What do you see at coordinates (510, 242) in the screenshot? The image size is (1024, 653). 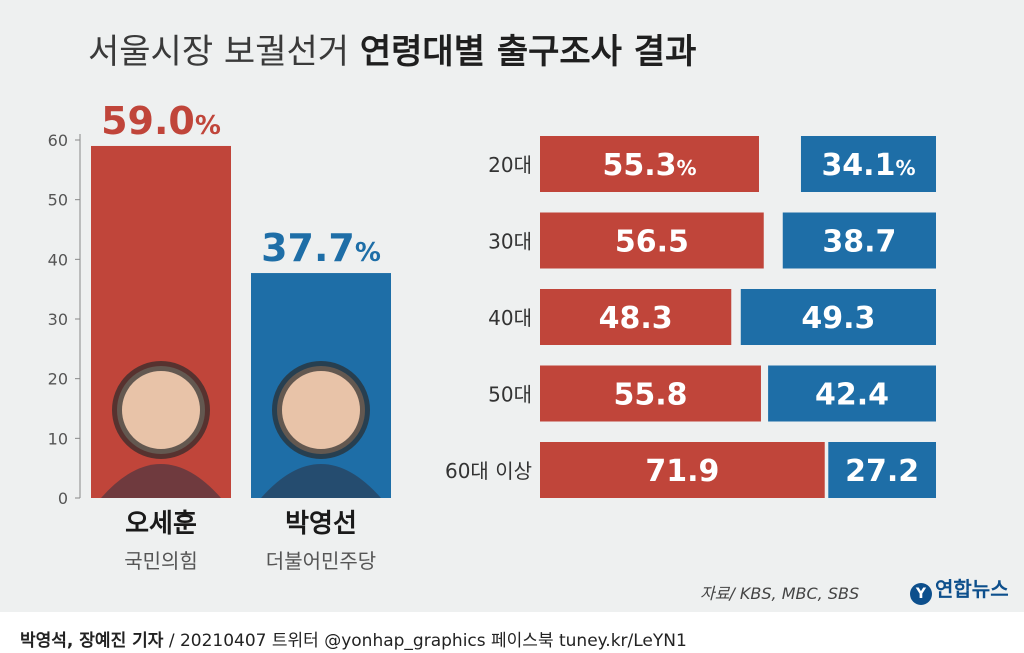 I see `age-category-label: 30대` at bounding box center [510, 242].